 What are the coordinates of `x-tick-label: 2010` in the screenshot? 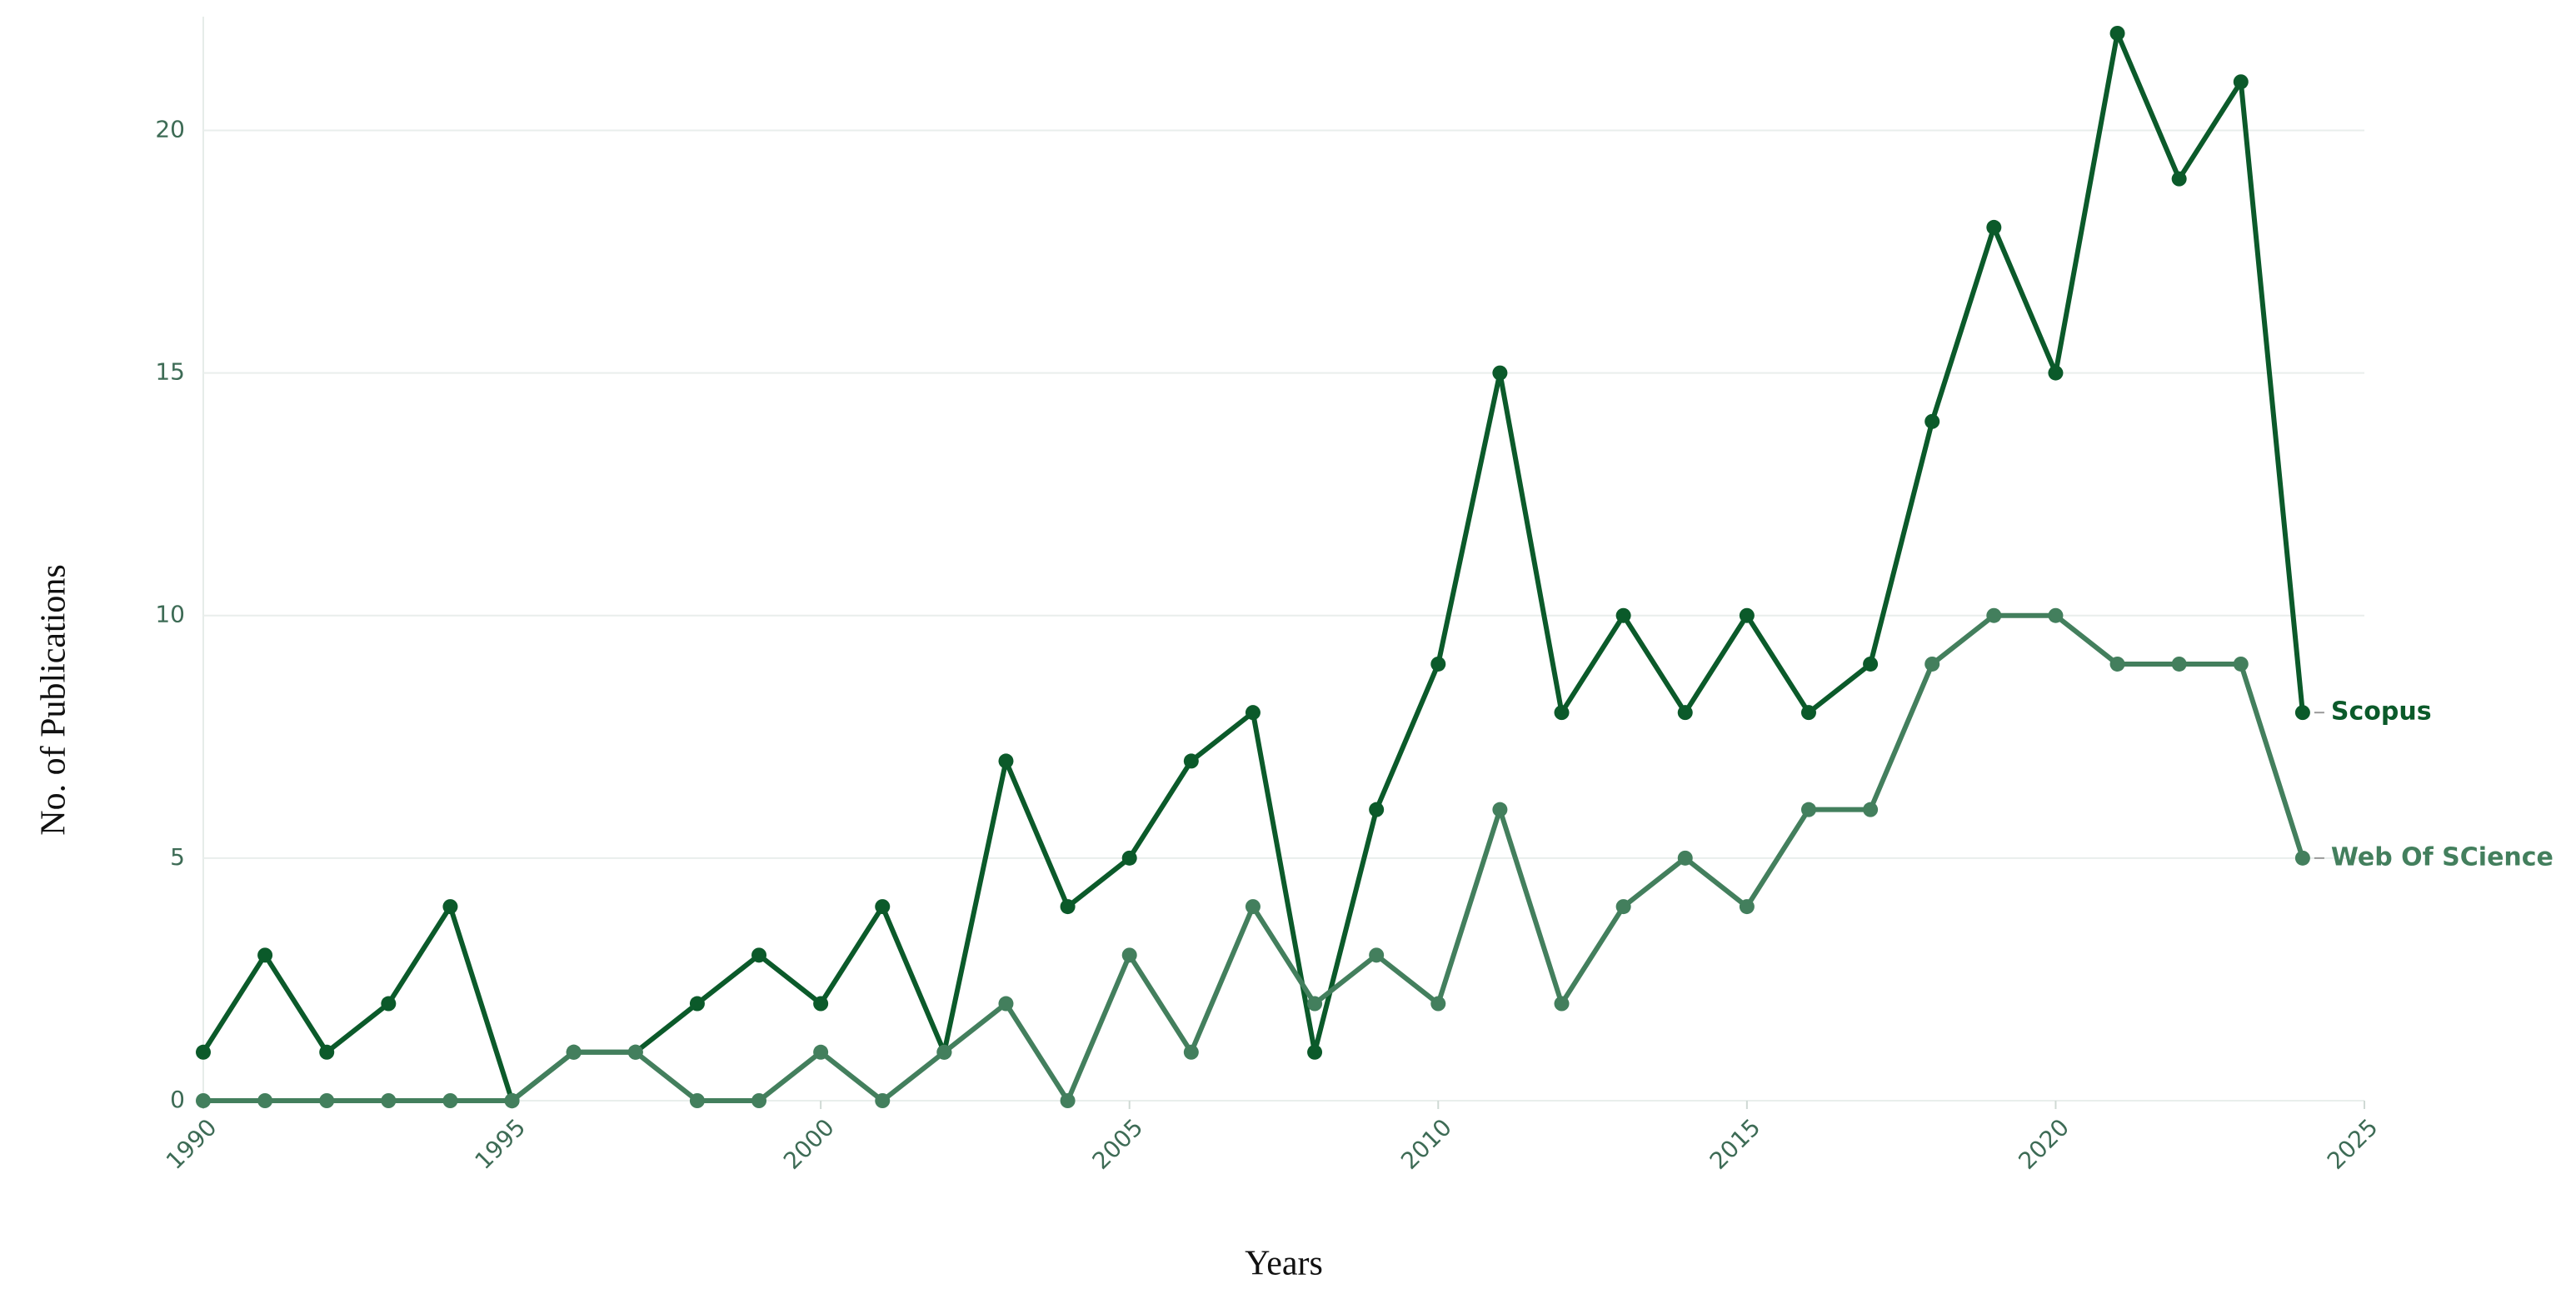 It's located at (1426, 1144).